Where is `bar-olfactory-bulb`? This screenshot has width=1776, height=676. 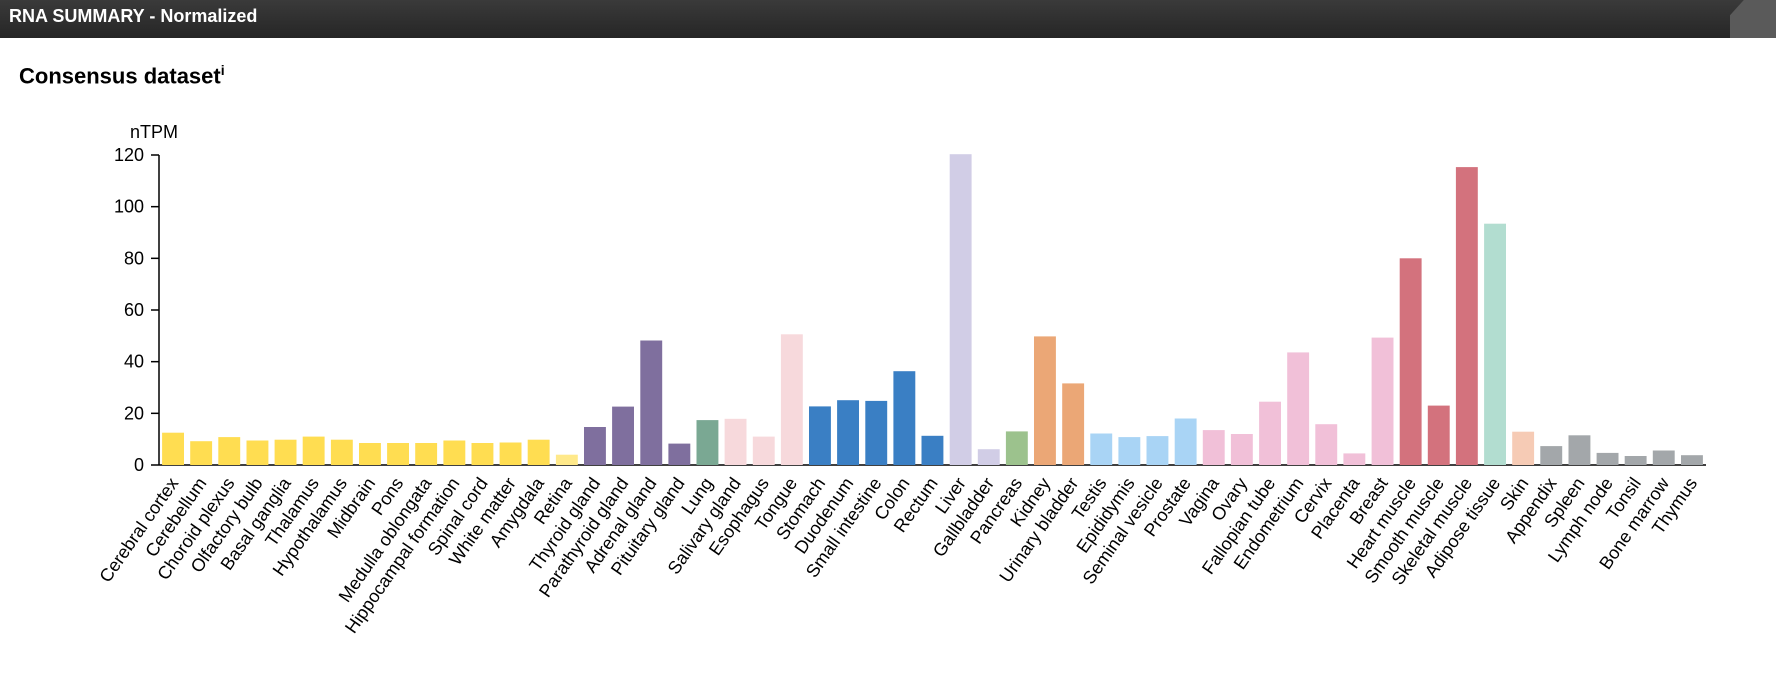
bar-olfactory-bulb is located at coordinates (257, 453).